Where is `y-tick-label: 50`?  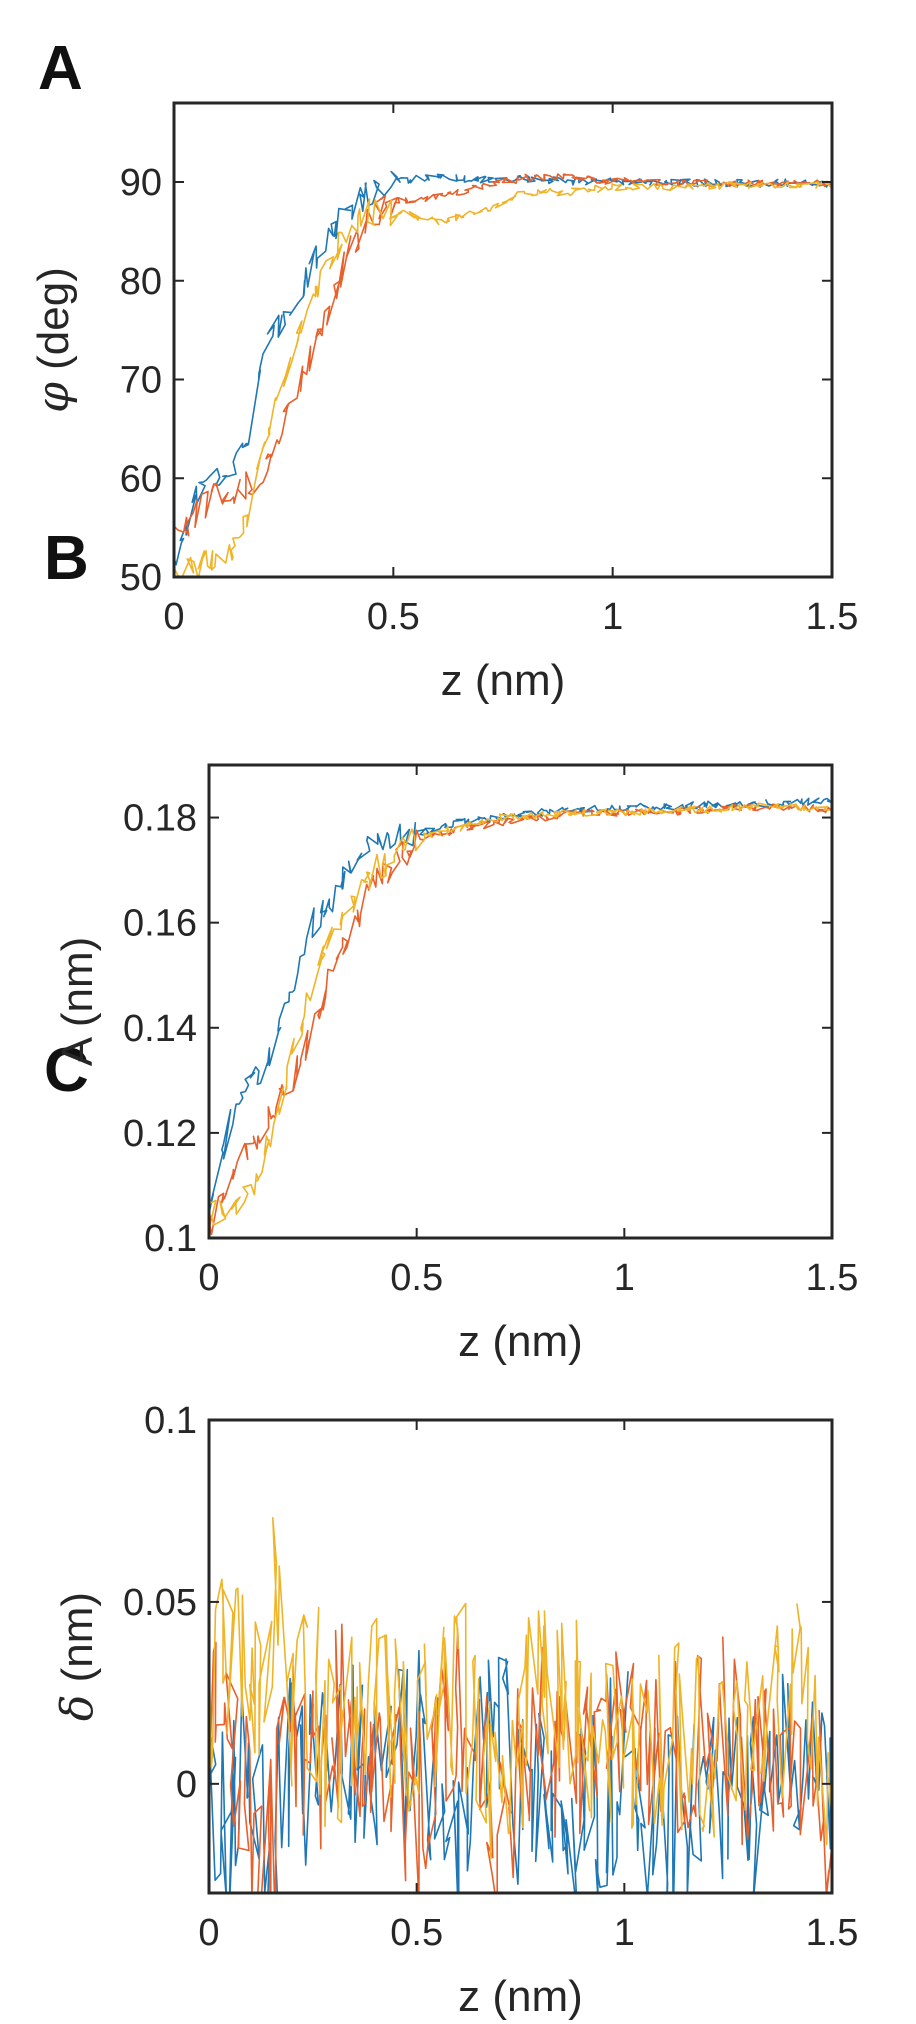
y-tick-label: 50 is located at coordinates (141, 578).